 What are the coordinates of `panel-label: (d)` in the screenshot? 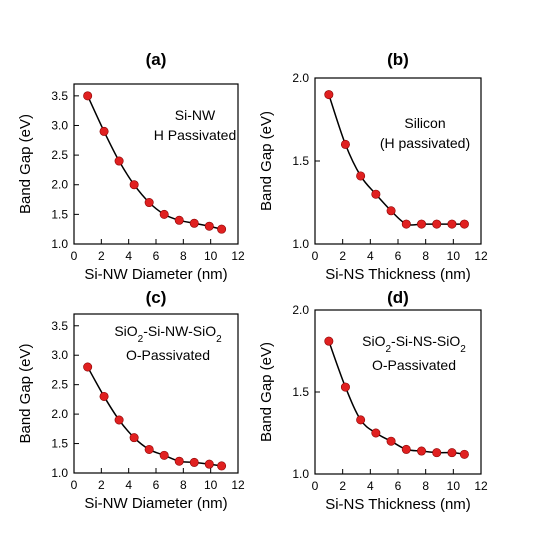 It's located at (398, 297).